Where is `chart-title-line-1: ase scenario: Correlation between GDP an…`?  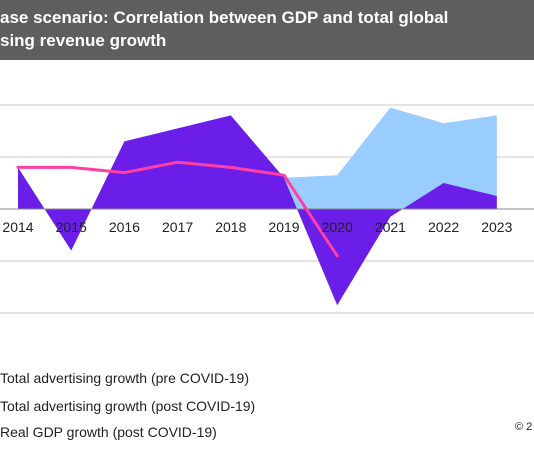 chart-title-line-1: ase scenario: Correlation between GDP an… is located at coordinates (224, 17).